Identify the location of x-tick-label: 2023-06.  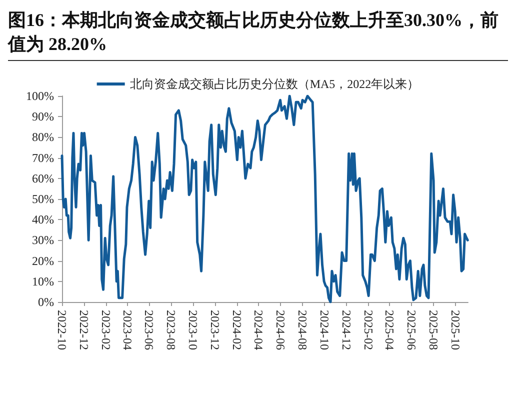
(149, 330).